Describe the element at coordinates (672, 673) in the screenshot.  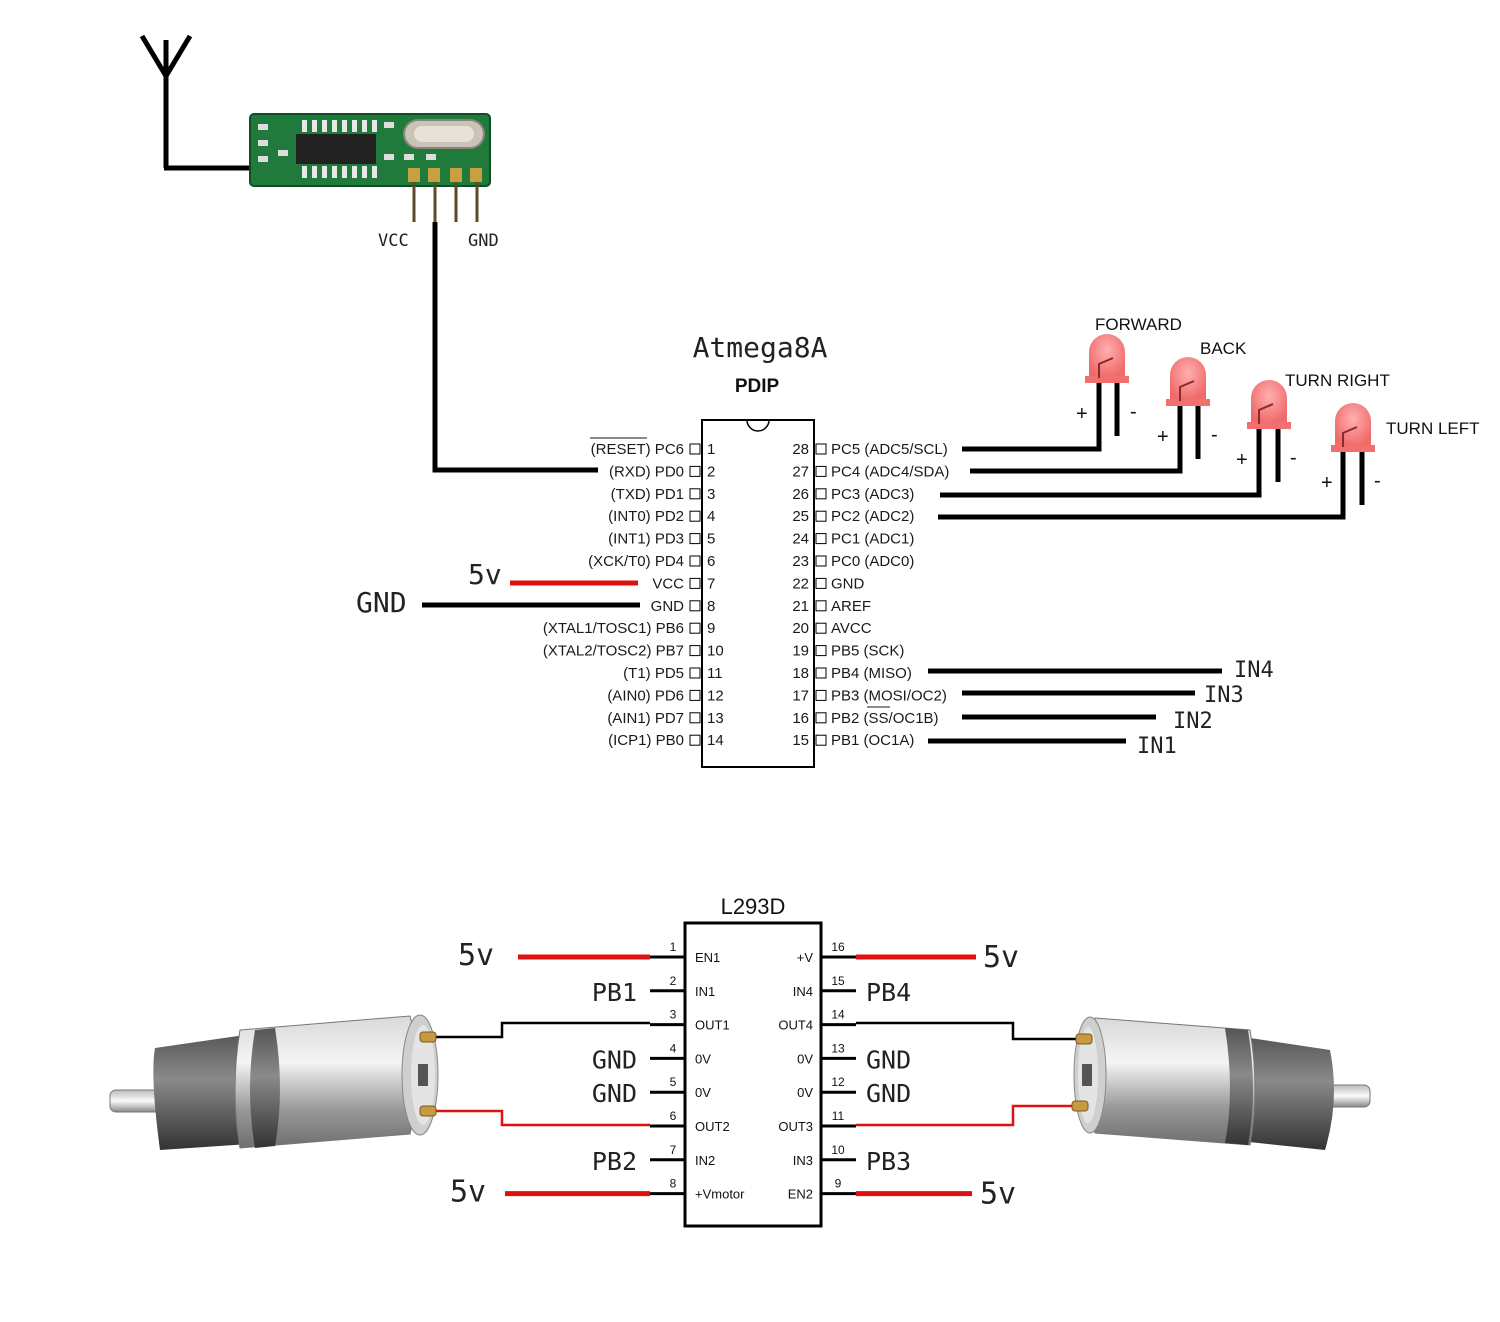
I see `atmega-pin-11: (T1) PD5 11` at that location.